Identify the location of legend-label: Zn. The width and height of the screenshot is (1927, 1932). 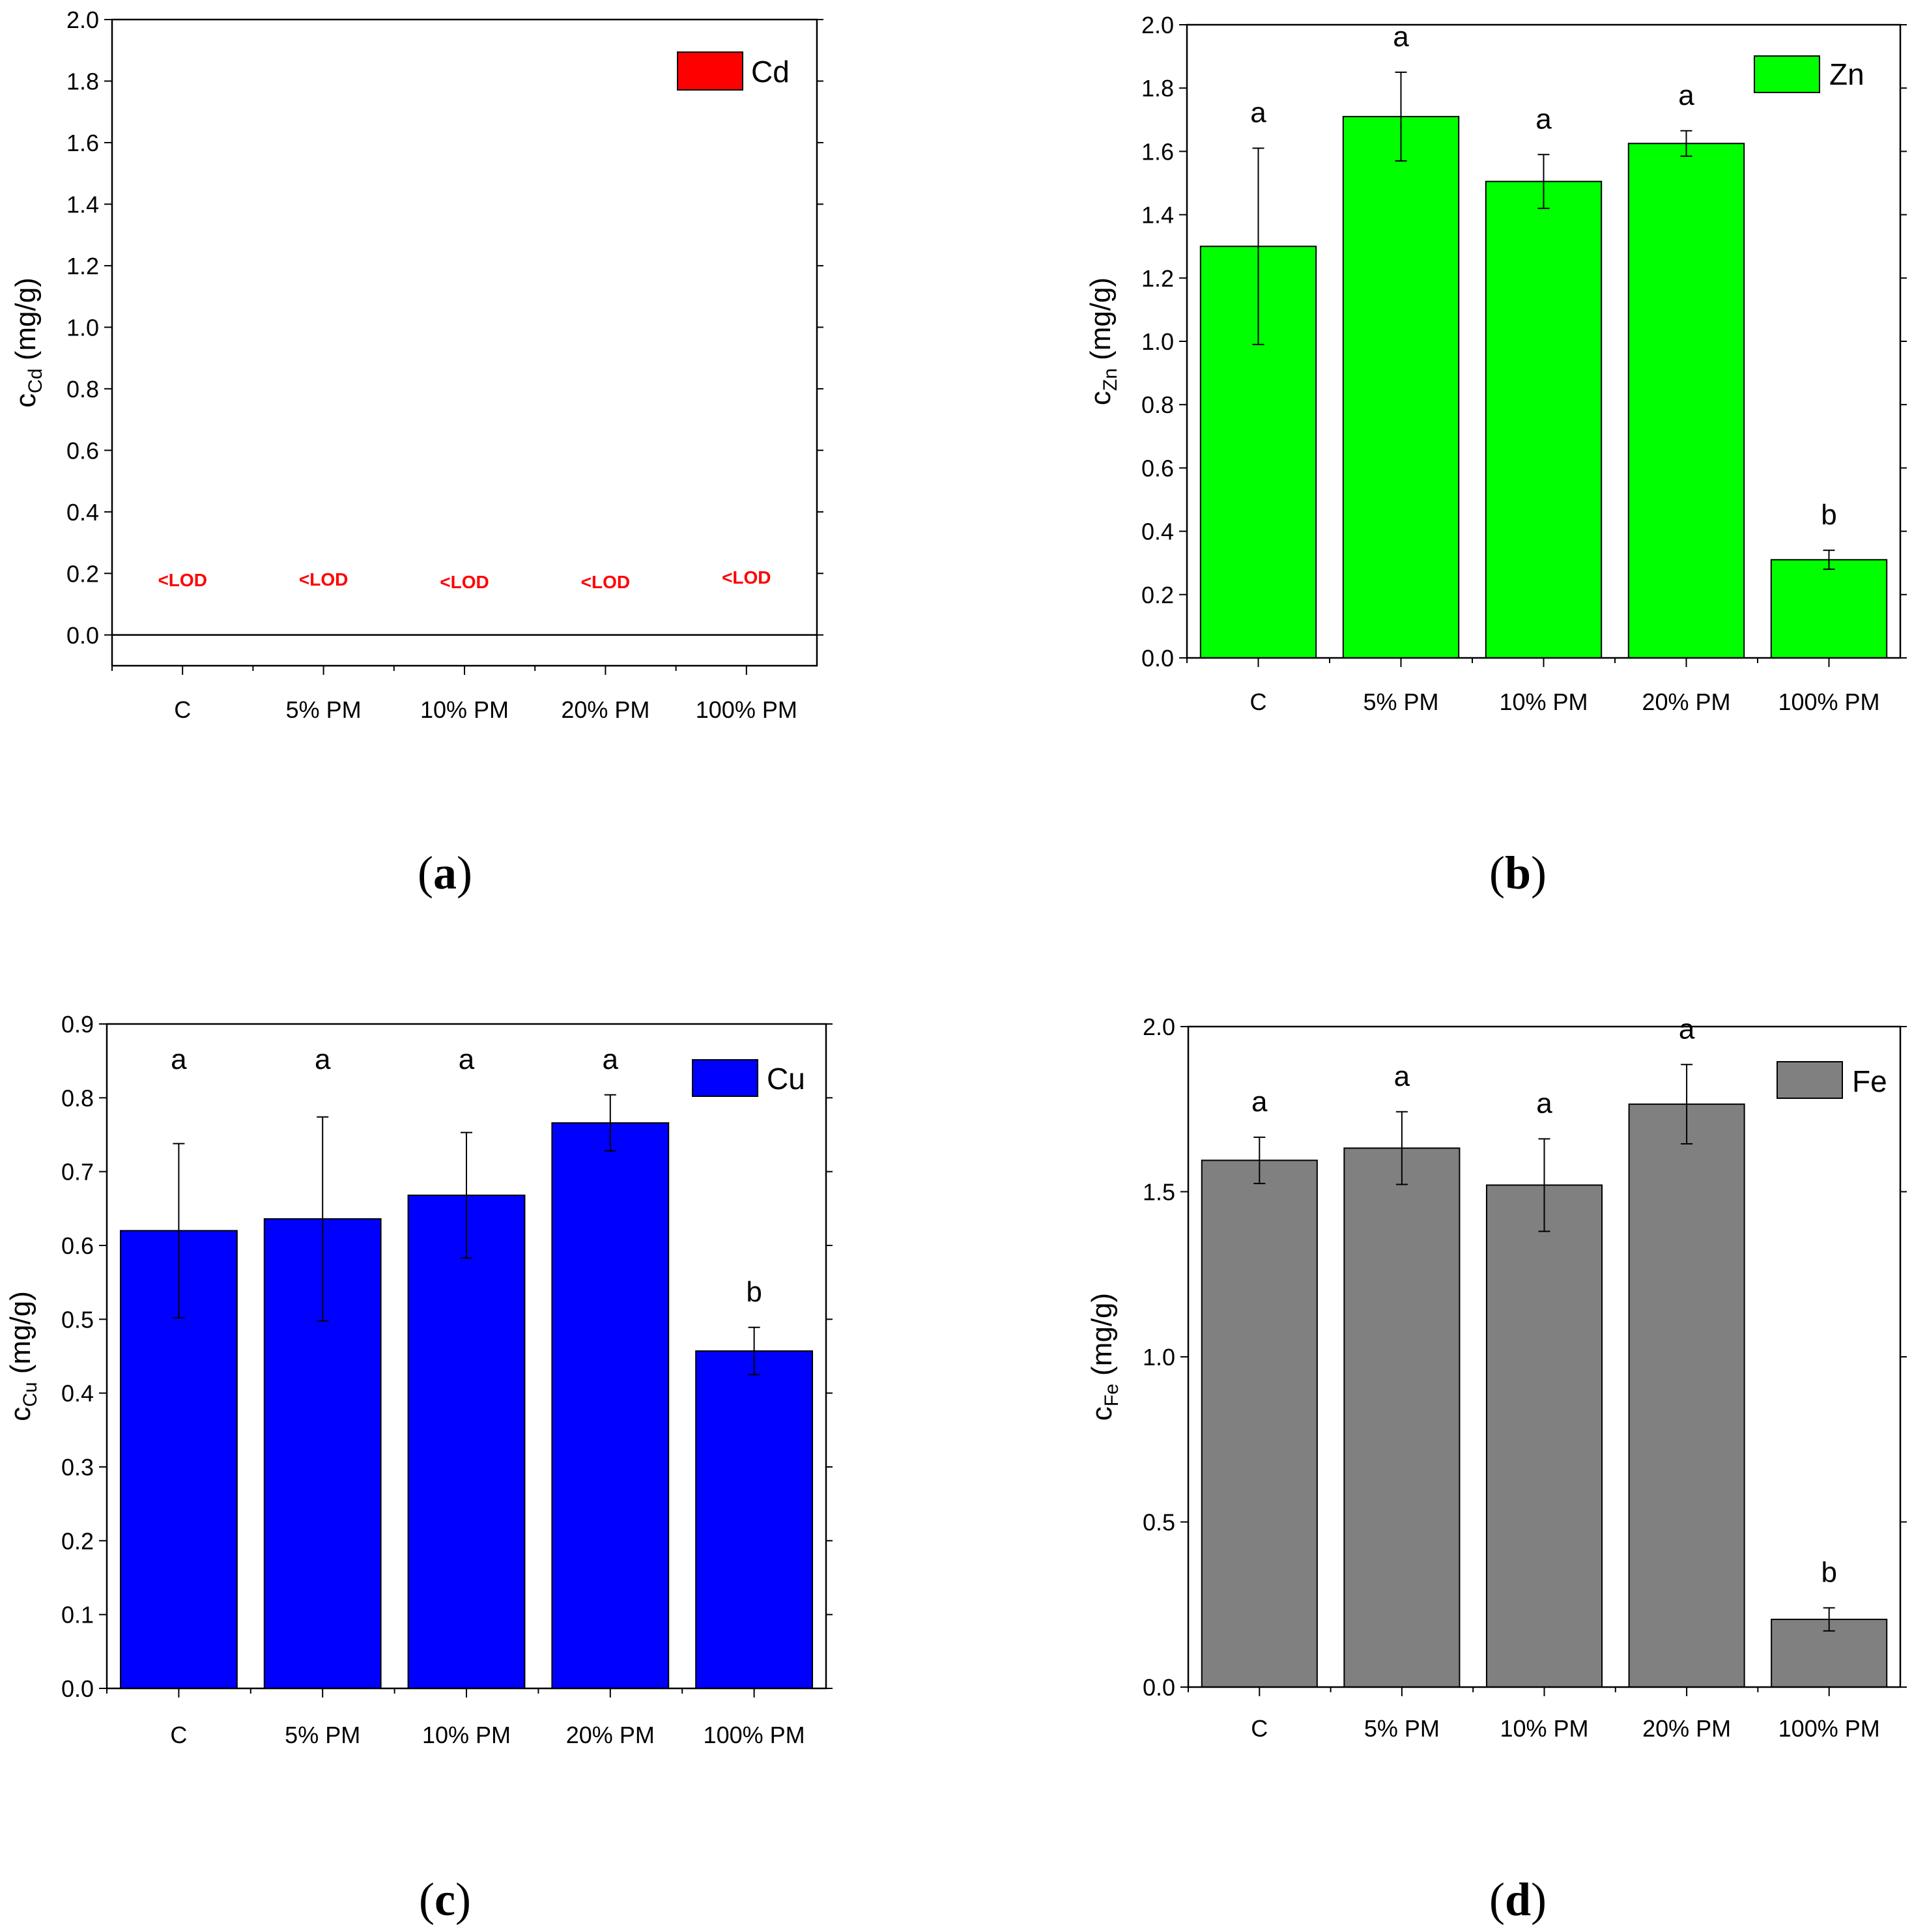
(1847, 74).